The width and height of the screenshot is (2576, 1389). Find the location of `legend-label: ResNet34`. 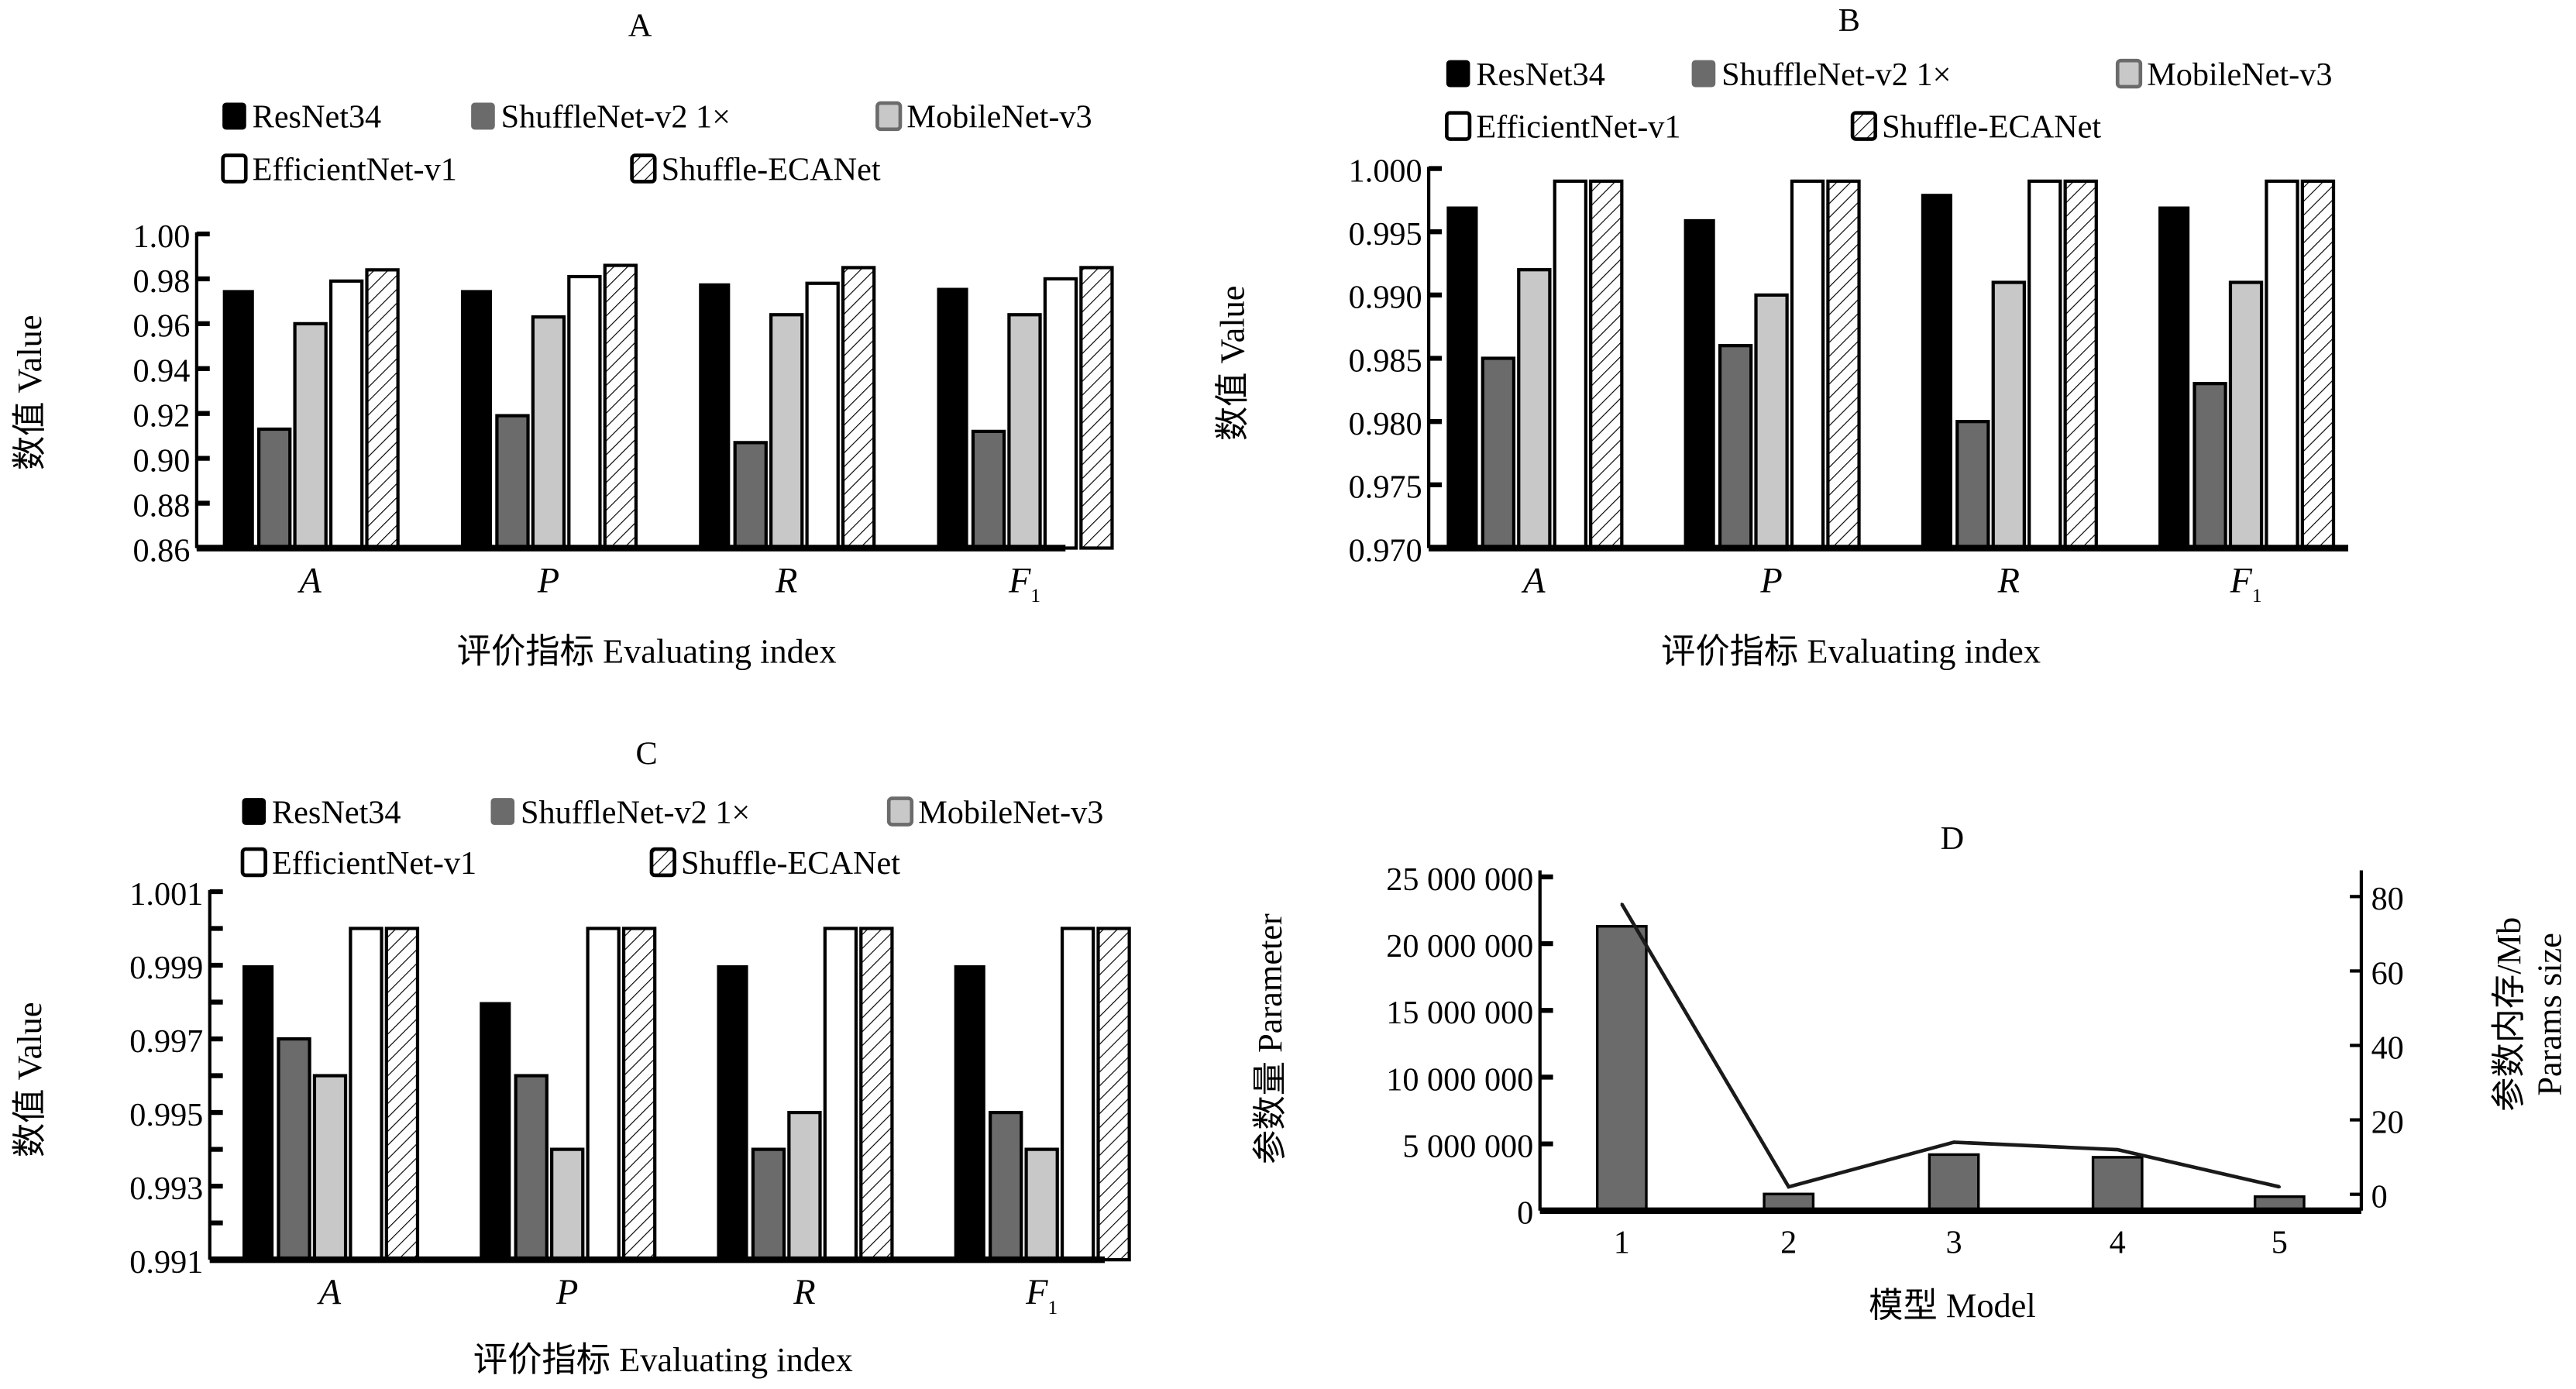

legend-label: ResNet34 is located at coordinates (336, 812).